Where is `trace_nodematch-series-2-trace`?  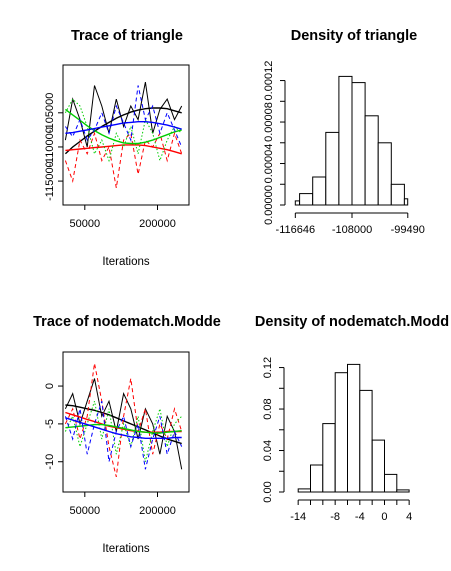 trace_nodematch-series-2-trace is located at coordinates (123, 431).